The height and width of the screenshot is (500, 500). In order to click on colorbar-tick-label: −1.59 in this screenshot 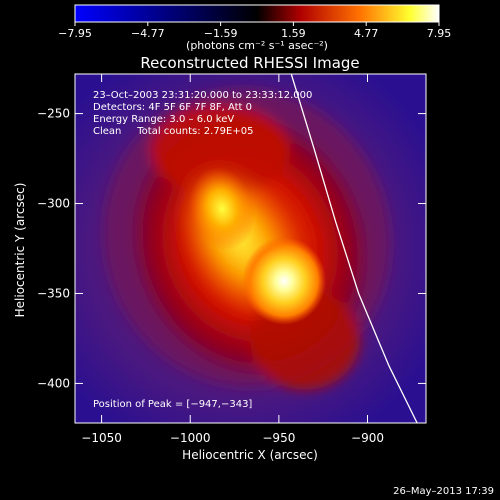, I will do `click(221, 33)`.